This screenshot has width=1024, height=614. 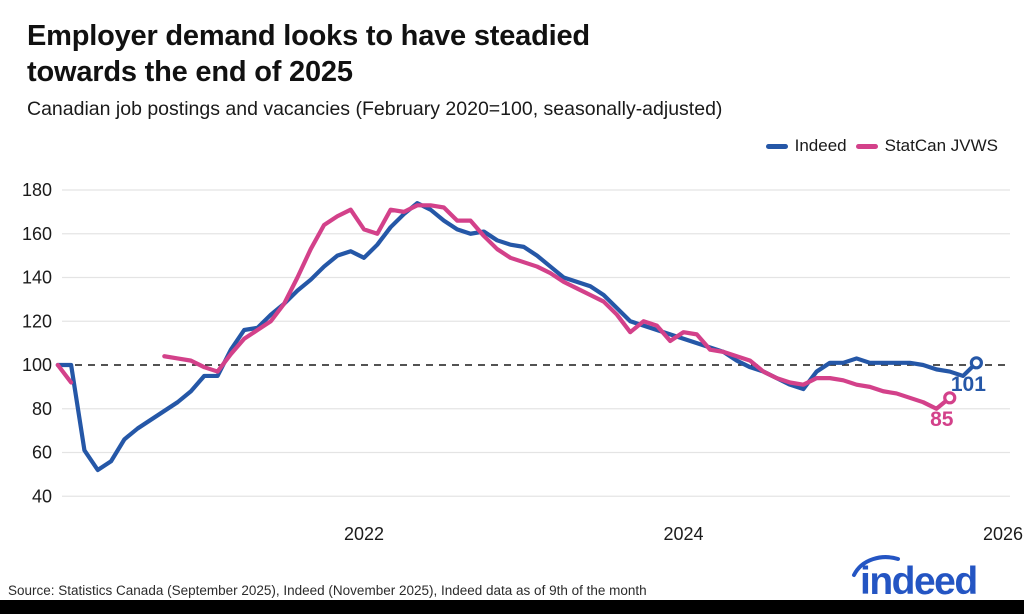 I want to click on legend-item-indeed: Indeed, so click(x=806, y=146).